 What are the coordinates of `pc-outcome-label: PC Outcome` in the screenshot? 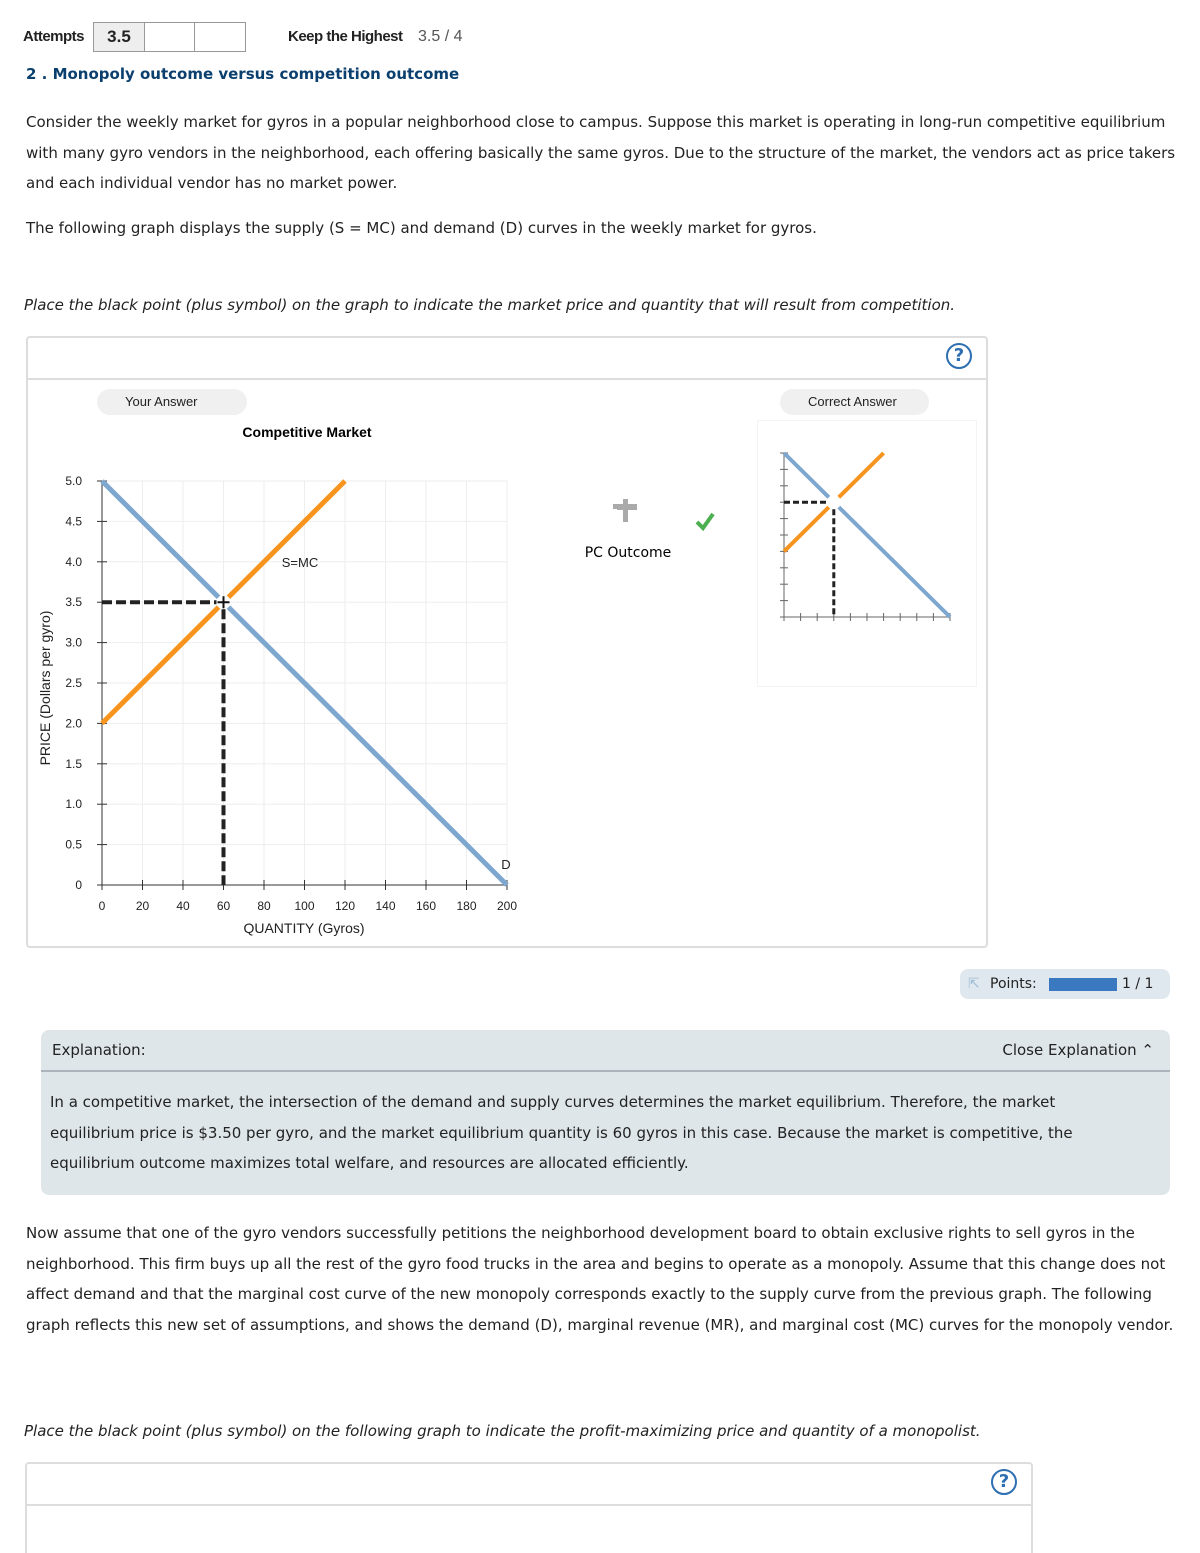 It's located at (628, 553).